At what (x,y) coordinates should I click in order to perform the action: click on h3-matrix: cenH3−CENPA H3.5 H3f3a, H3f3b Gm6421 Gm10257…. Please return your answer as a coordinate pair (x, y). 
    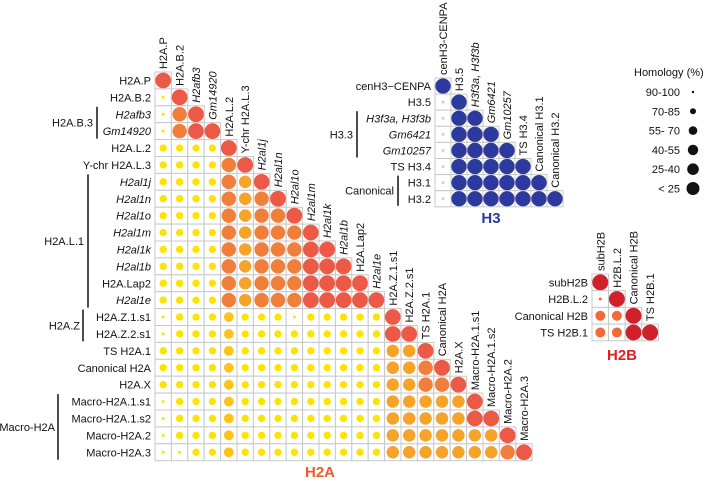
    Looking at the image, I should click on (447, 105).